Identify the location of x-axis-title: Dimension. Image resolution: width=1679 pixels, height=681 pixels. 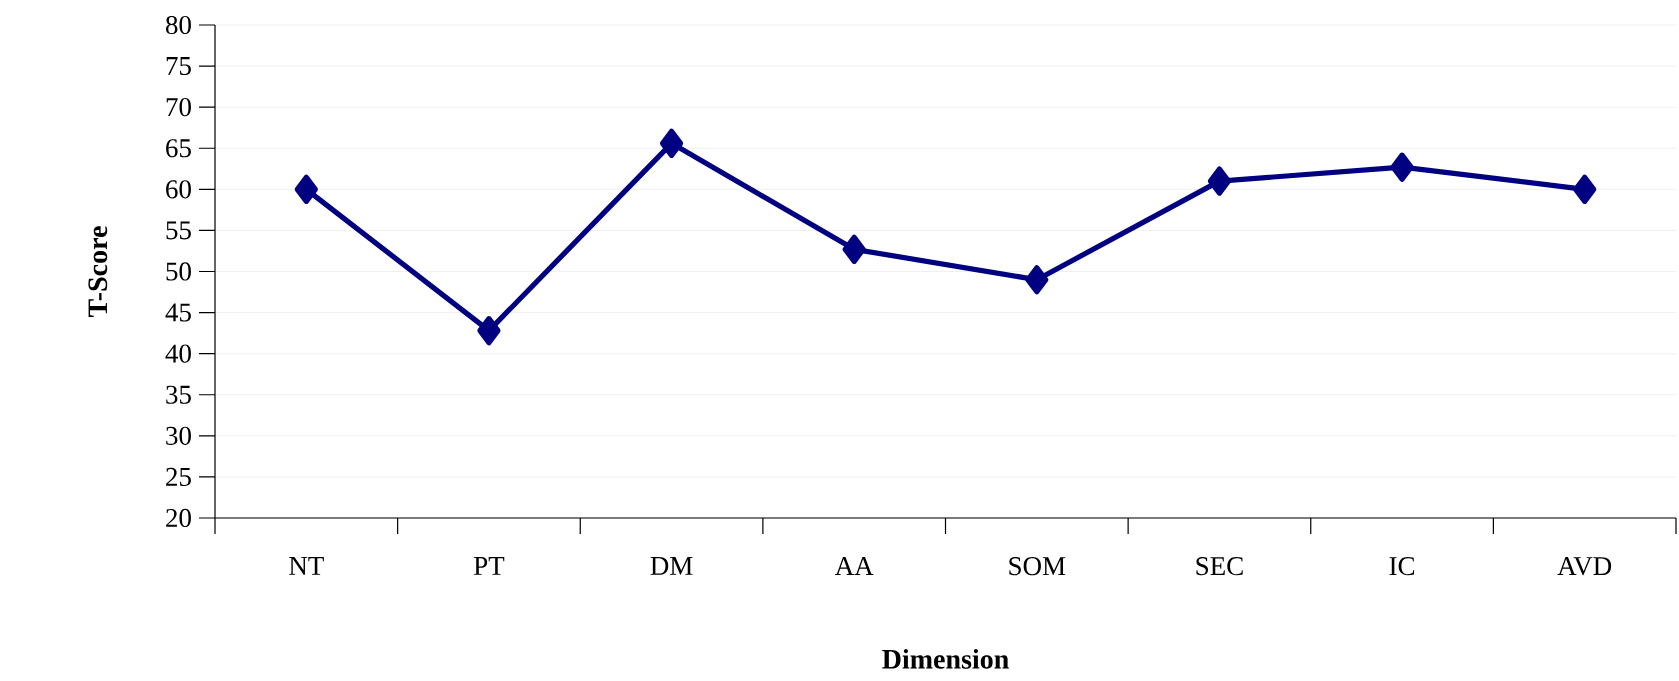
(945, 659).